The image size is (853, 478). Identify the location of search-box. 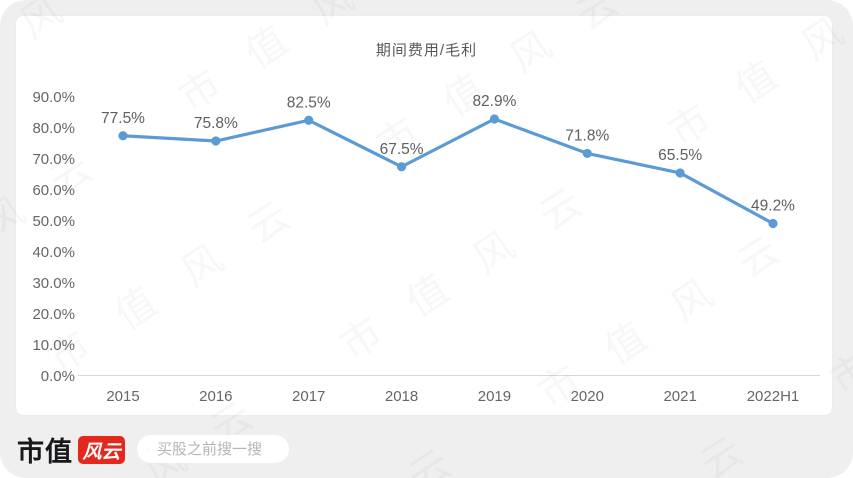
(213, 449).